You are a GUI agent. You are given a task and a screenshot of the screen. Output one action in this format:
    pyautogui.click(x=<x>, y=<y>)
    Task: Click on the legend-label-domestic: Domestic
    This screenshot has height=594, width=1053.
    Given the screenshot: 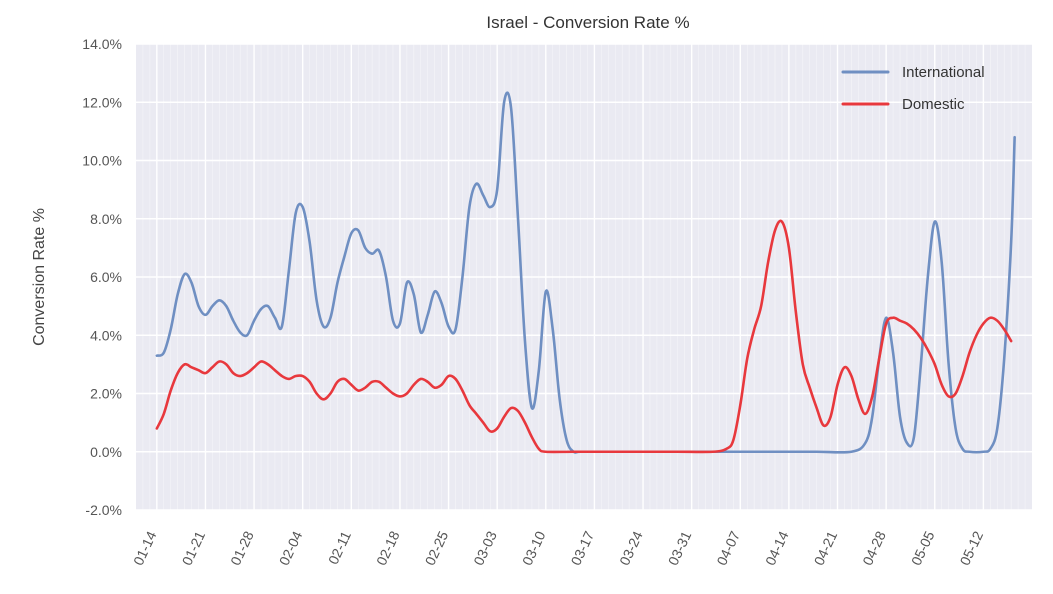 What is the action you would take?
    pyautogui.click(x=933, y=104)
    